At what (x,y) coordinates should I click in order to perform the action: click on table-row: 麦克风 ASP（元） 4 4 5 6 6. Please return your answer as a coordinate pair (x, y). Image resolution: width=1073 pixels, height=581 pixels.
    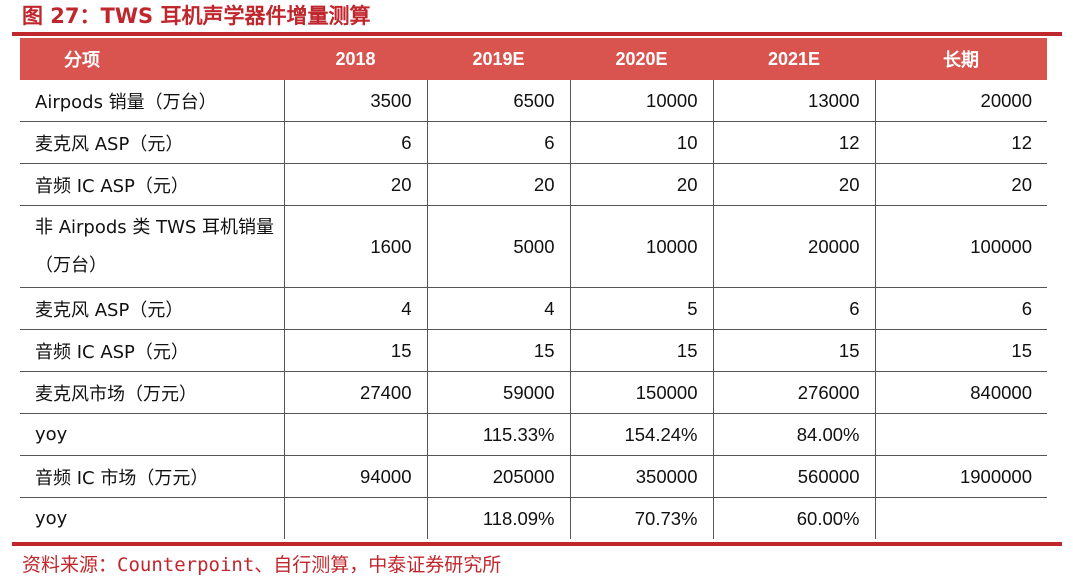
    Looking at the image, I should click on (533, 308).